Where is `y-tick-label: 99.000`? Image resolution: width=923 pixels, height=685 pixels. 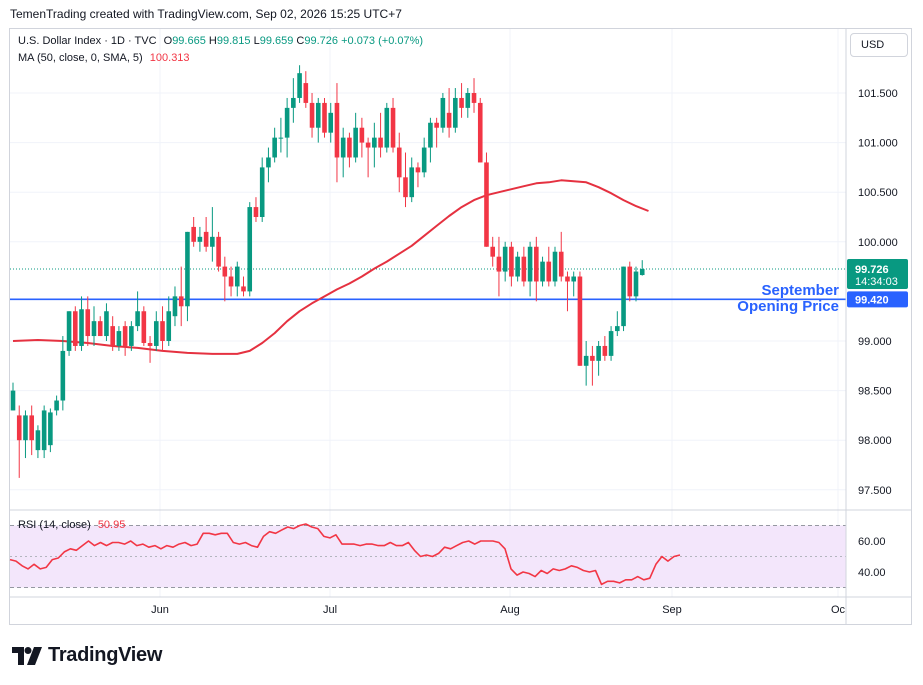
y-tick-label: 99.000 is located at coordinates (875, 342).